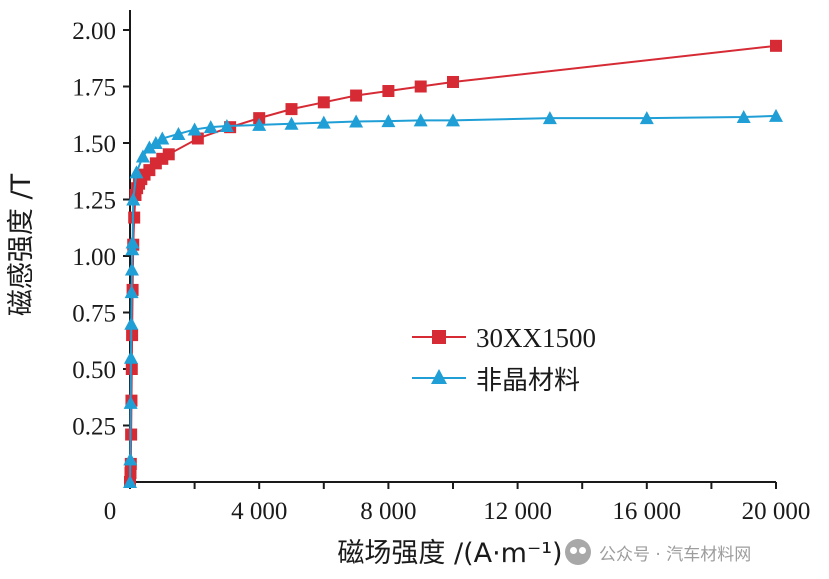 This screenshot has width=829, height=579. What do you see at coordinates (21, 244) in the screenshot?
I see `y-axis-title: 磁感强度 /T` at bounding box center [21, 244].